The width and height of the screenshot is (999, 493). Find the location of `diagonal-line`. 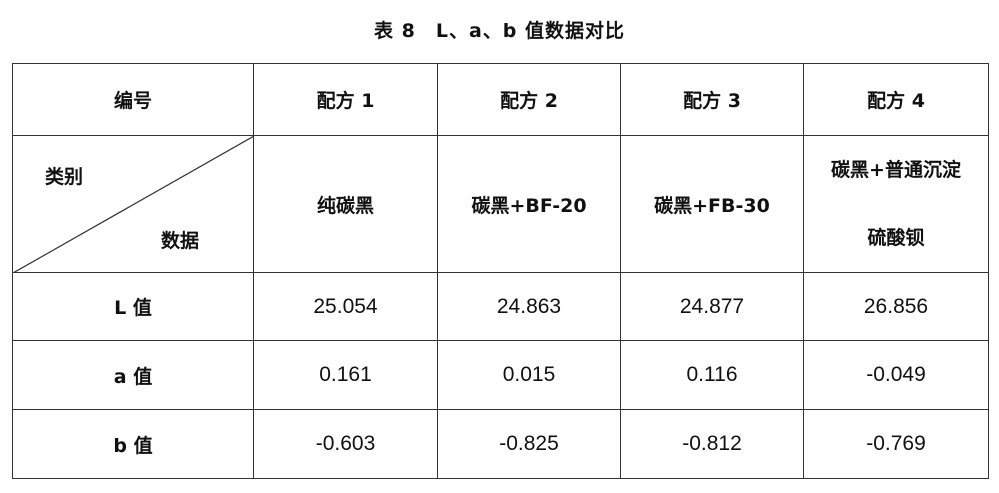

diagonal-line is located at coordinates (133, 204).